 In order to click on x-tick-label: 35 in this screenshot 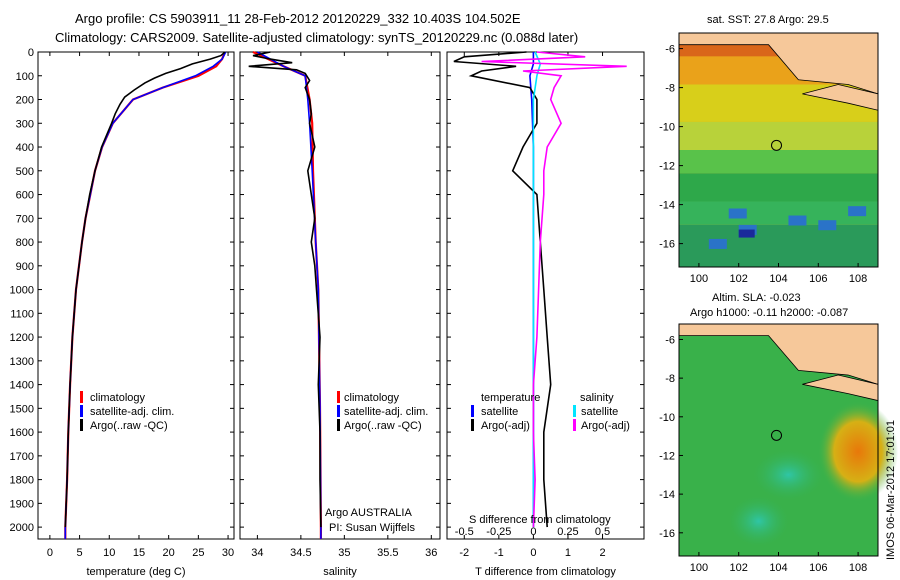, I will do `click(344, 553)`.